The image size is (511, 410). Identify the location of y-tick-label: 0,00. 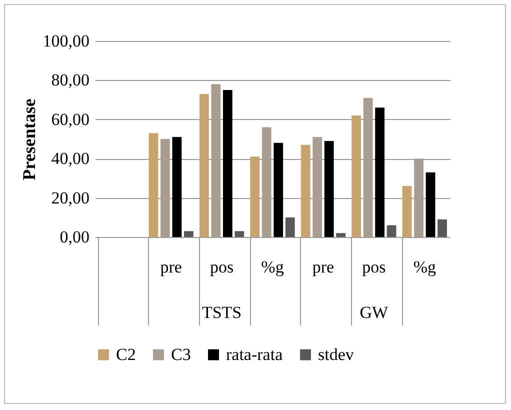
(75, 237).